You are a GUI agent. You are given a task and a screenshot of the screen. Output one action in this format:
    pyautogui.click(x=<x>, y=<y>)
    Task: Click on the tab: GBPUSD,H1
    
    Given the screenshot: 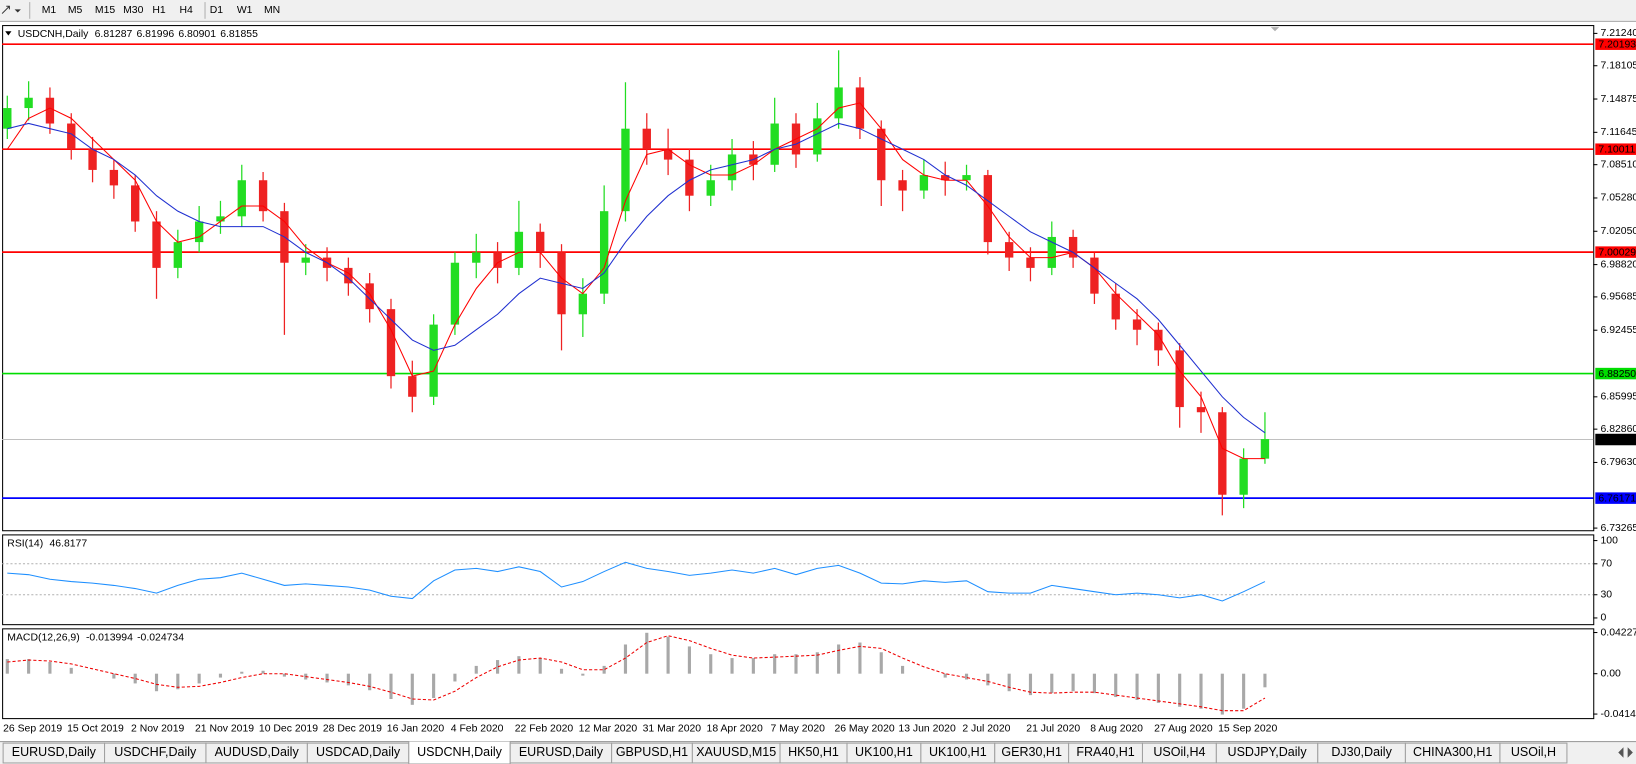 What is the action you would take?
    pyautogui.click(x=652, y=753)
    